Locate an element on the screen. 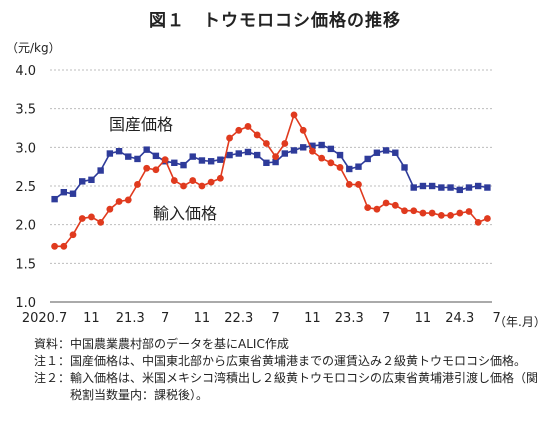 This screenshot has height=440, width=550. x-tick-label: 21.3 is located at coordinates (130, 318).